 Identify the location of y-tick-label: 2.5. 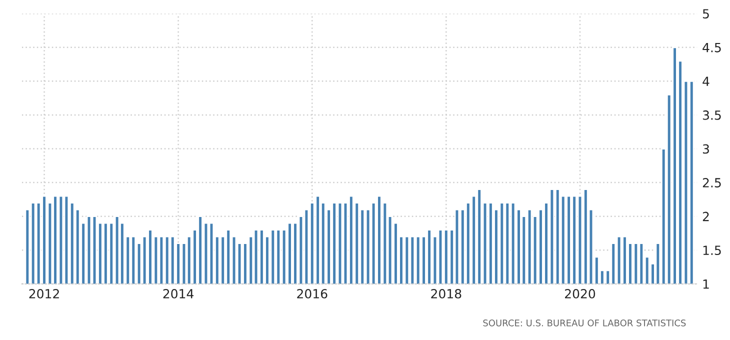
(711, 183).